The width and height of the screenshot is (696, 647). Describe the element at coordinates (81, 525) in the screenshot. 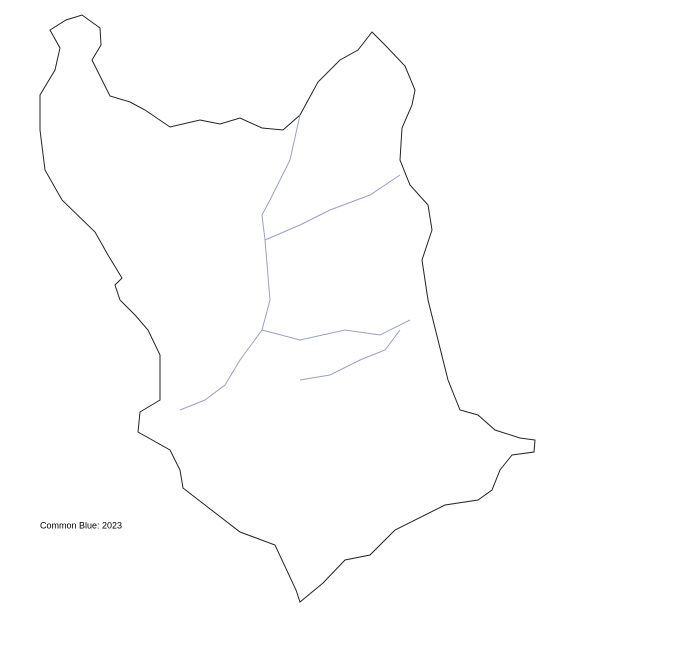

I see `map-title: Common Blue: 2023` at that location.